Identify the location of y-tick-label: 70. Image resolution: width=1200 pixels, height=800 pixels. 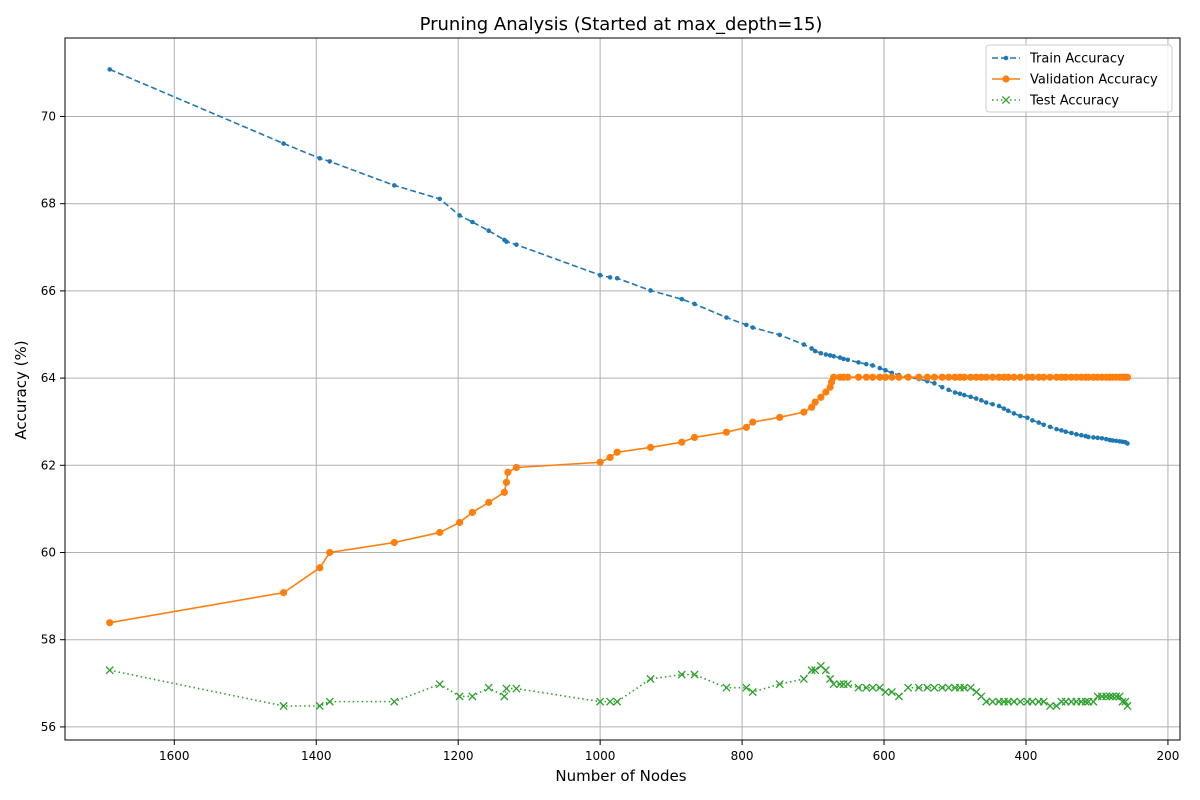
(48, 116).